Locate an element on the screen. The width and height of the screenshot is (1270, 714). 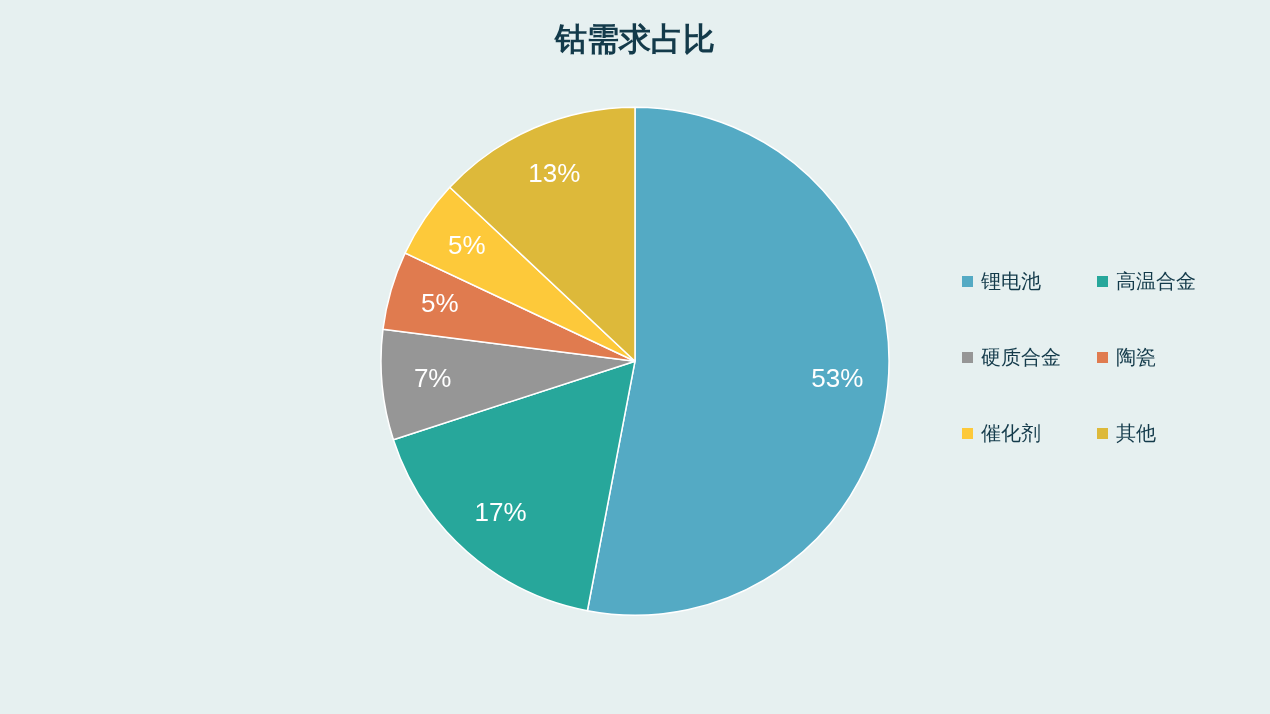
legend-label: 高温合金 is located at coordinates (1156, 281).